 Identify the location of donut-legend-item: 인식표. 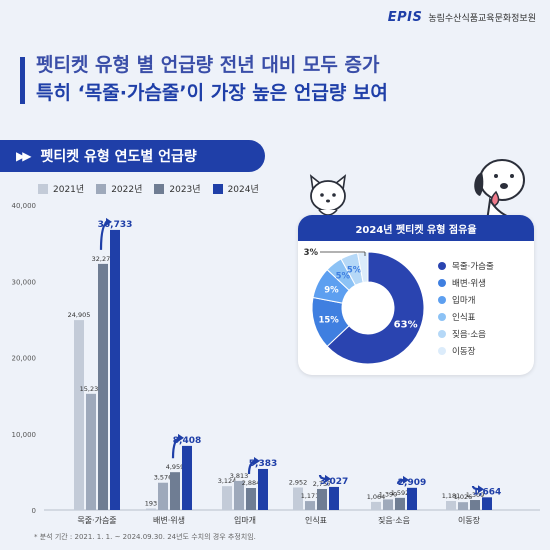
(466, 316).